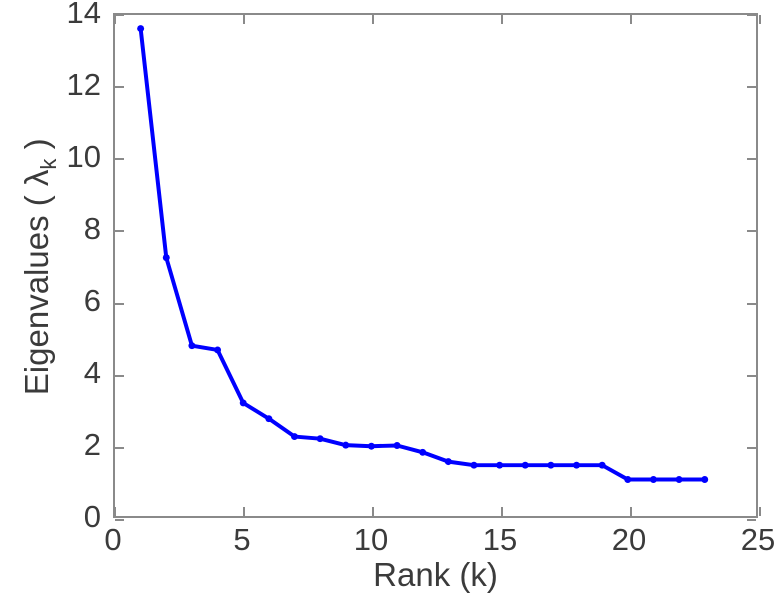  What do you see at coordinates (37, 178) in the screenshot?
I see `lambda-symbol: λ` at bounding box center [37, 178].